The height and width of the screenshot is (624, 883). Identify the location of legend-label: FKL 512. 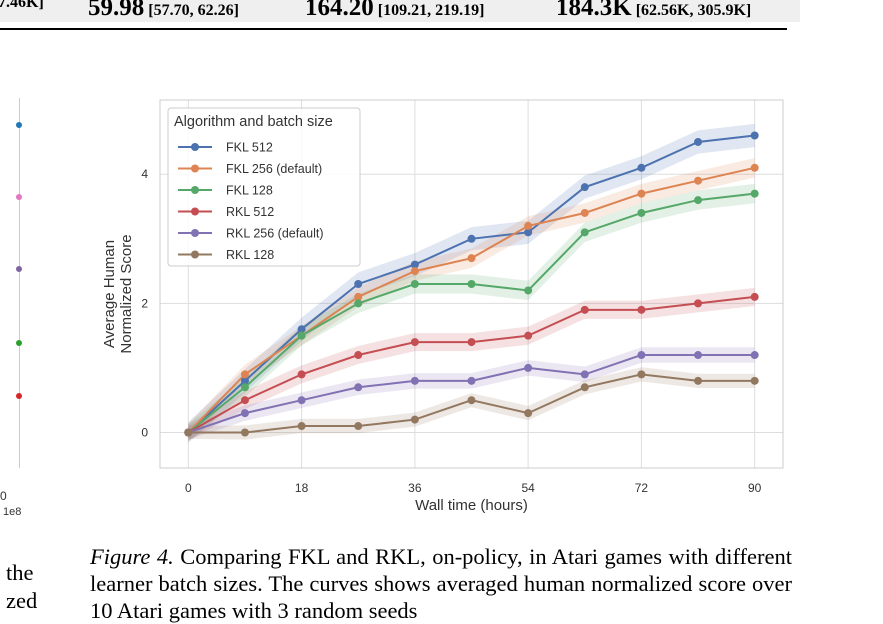
(249, 148).